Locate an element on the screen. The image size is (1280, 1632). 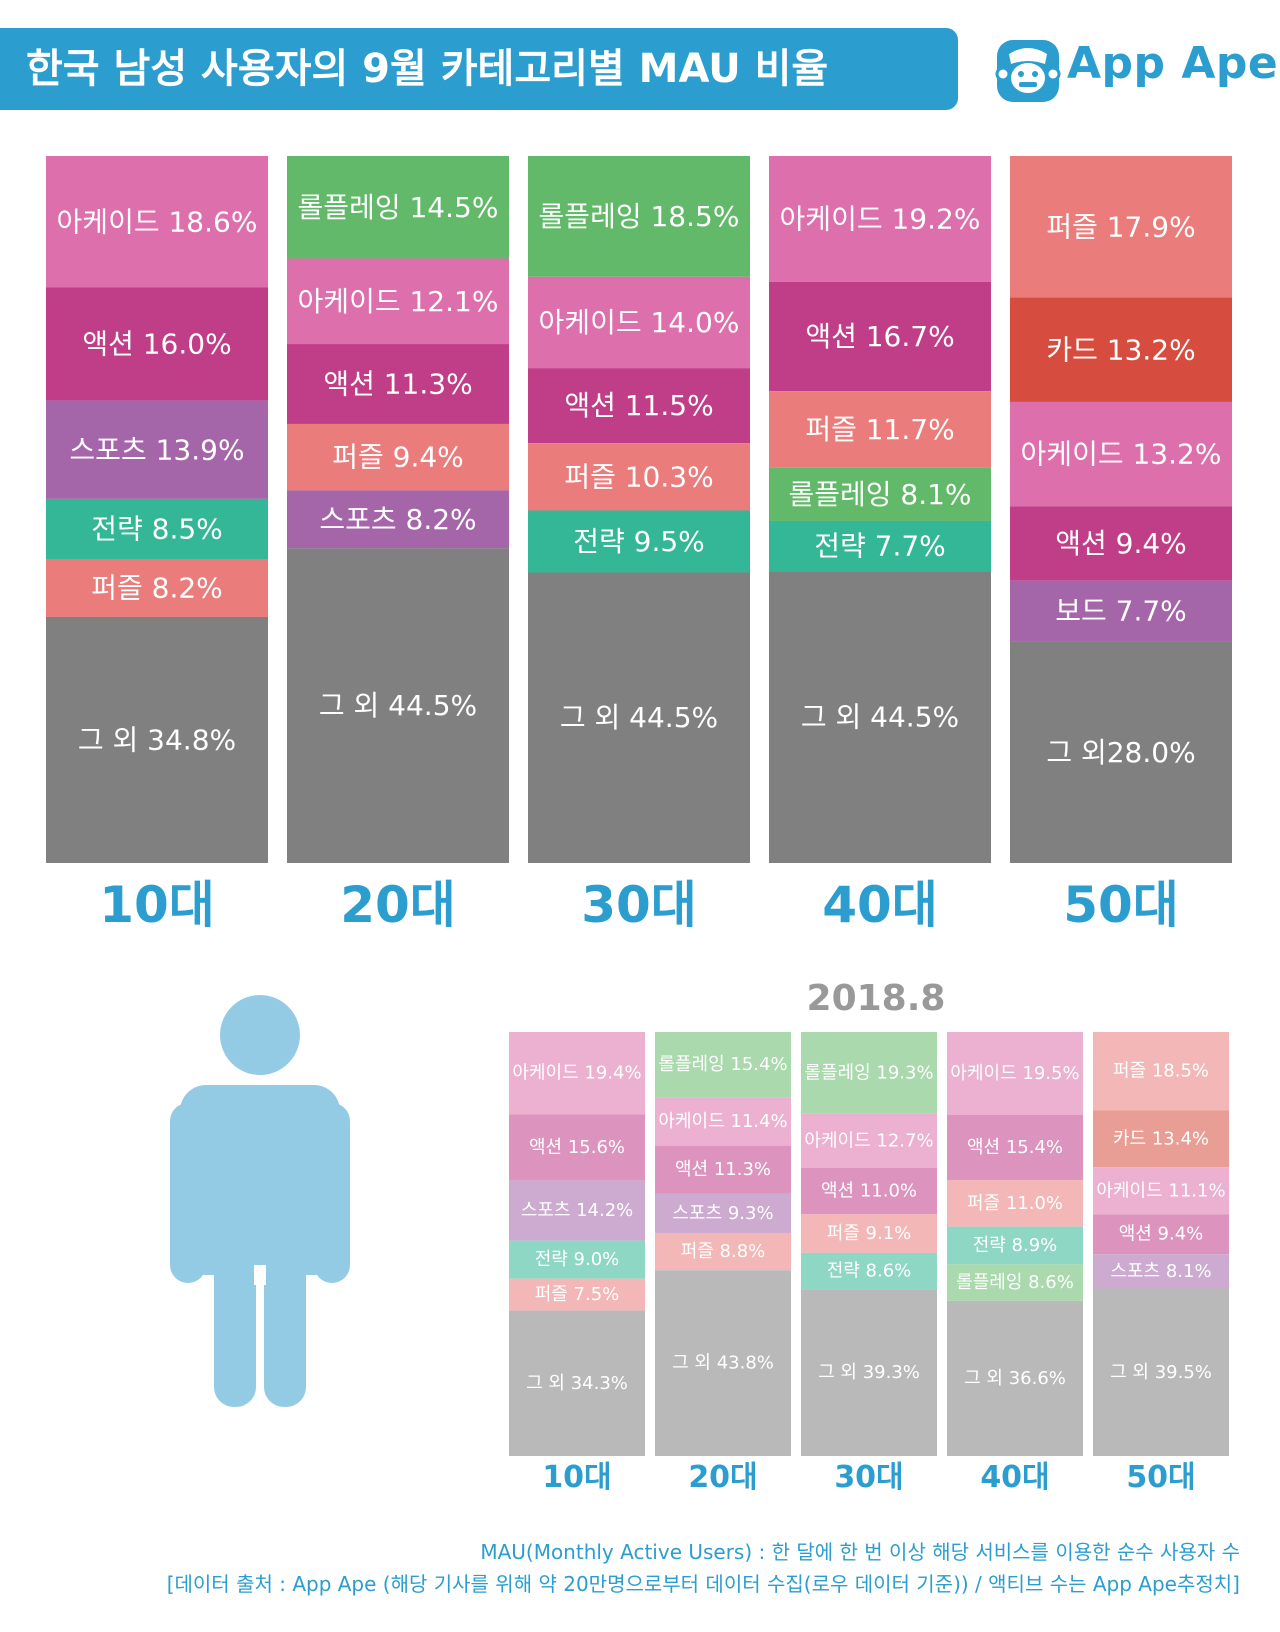
person-icon is located at coordinates (260, 1201).